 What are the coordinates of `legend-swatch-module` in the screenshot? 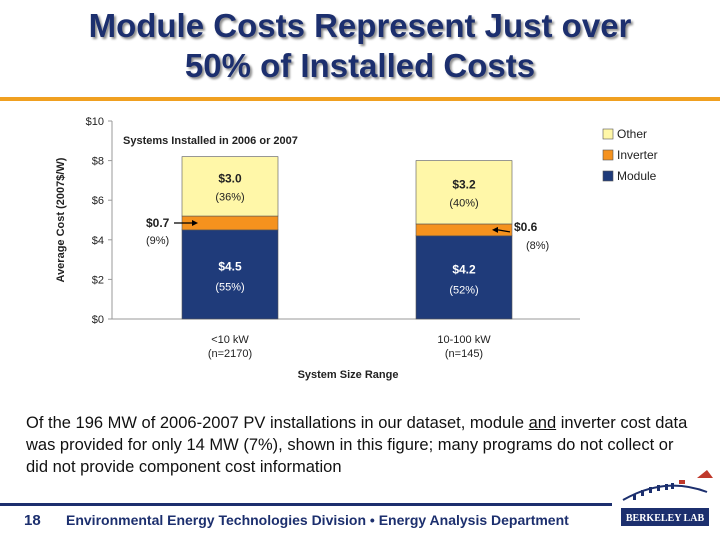 It's located at (608, 176).